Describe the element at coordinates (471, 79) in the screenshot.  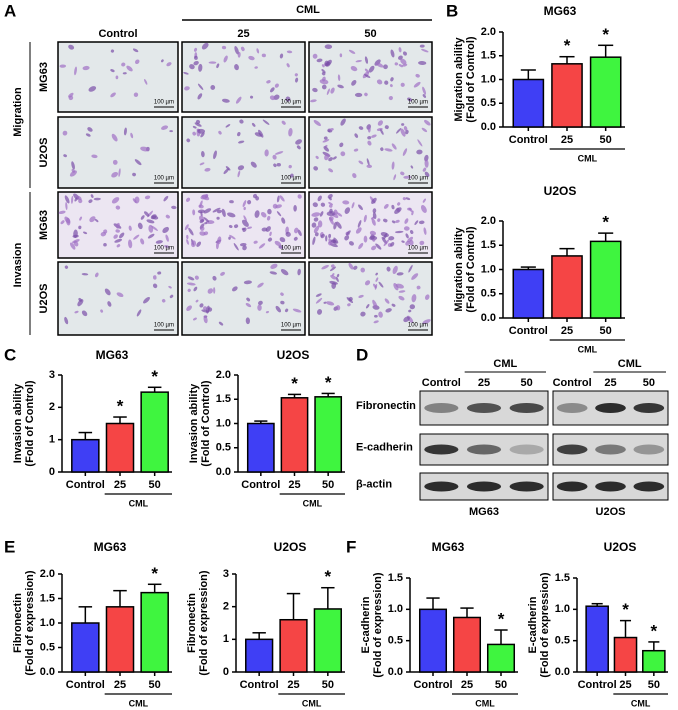
I see `y-axis-label: (Fold of Control)` at that location.